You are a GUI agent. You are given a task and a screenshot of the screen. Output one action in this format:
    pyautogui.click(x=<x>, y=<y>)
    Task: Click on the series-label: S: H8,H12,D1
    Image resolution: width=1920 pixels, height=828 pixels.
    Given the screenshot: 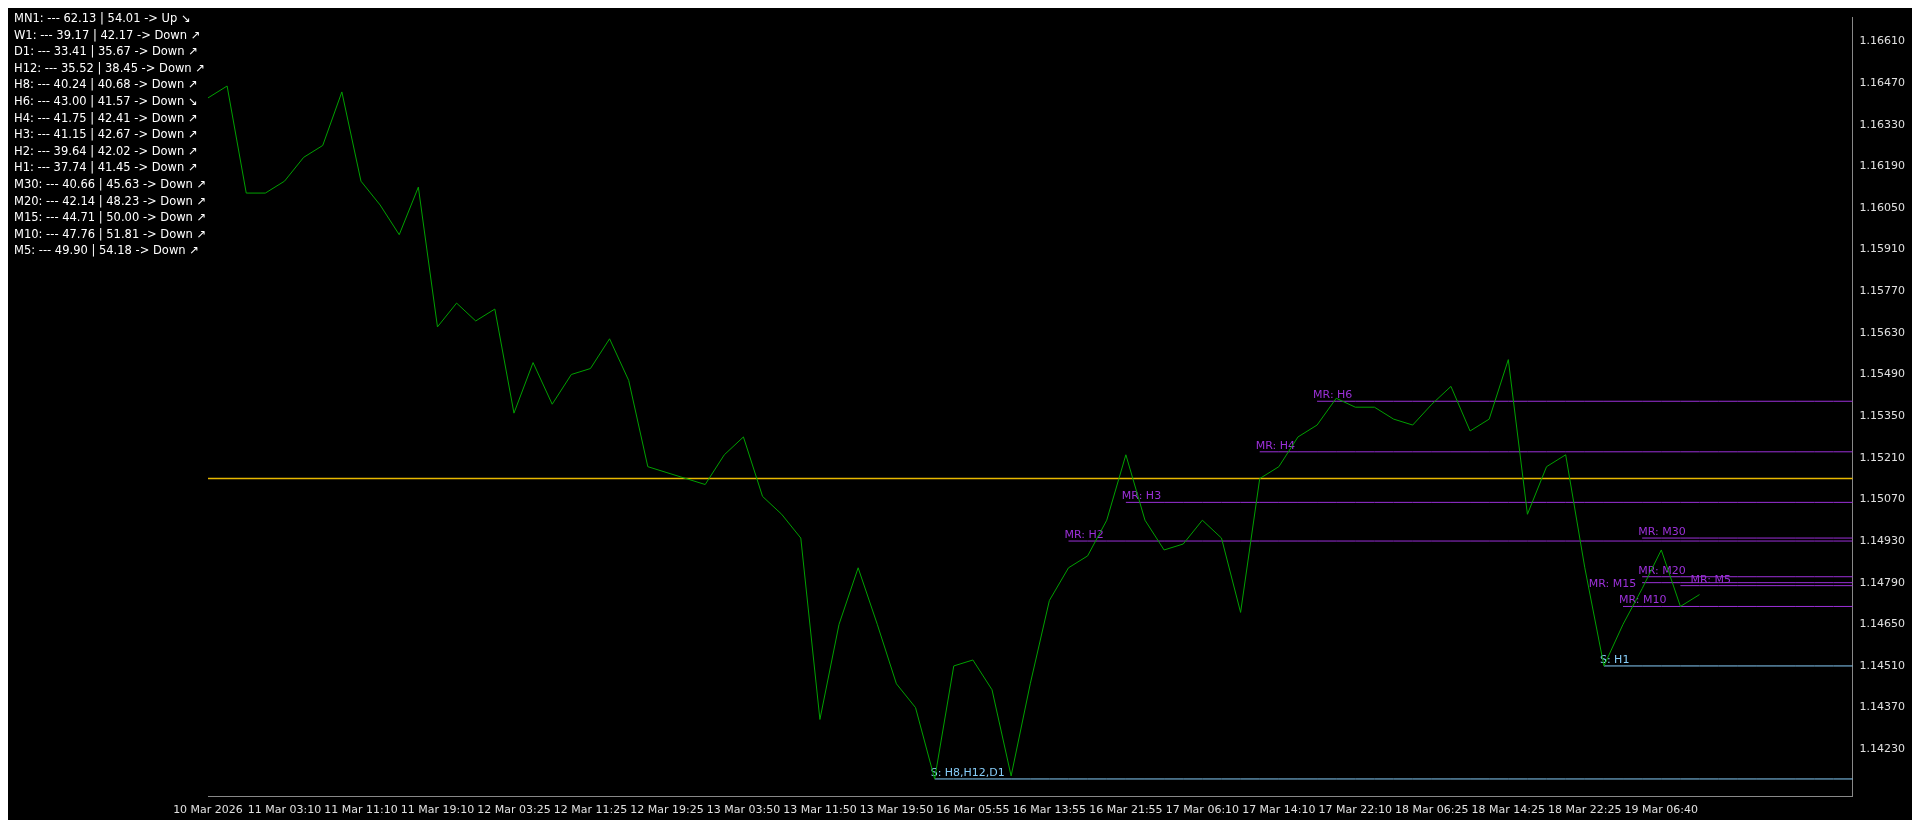 What is the action you would take?
    pyautogui.click(x=967, y=772)
    